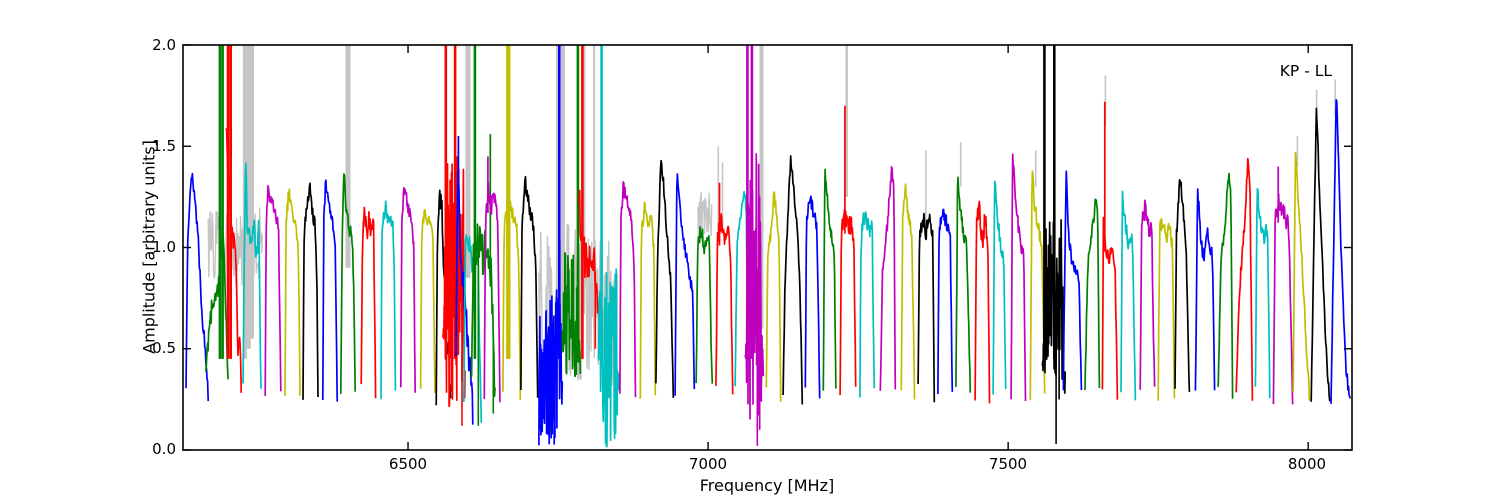 The image size is (1500, 500). I want to click on y-tick-label-0: 0.0, so click(164, 449).